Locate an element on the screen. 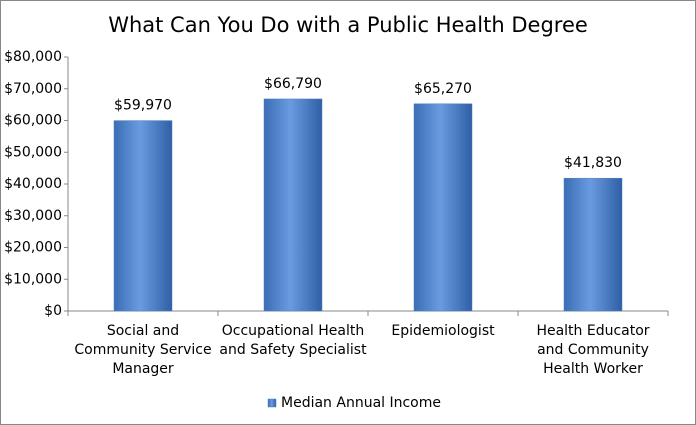 This screenshot has height=425, width=696. value-label: $59,970 is located at coordinates (143, 106).